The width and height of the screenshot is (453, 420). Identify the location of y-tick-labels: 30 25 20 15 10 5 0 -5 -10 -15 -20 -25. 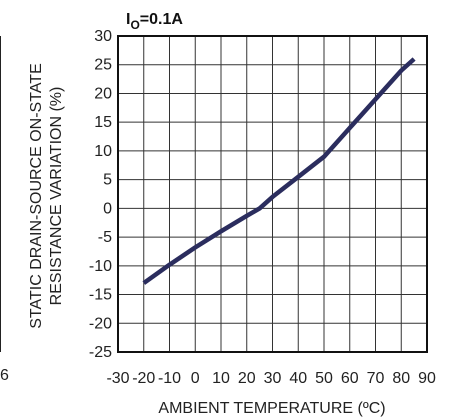
(100, 194).